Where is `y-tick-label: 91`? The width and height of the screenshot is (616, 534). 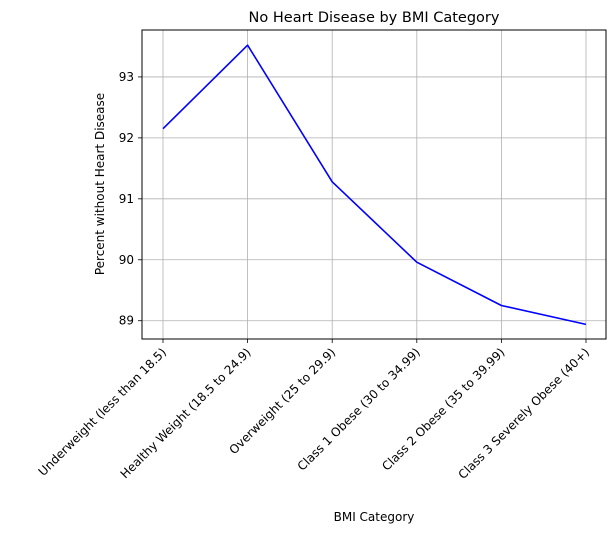
y-tick-label: 91 is located at coordinates (126, 199).